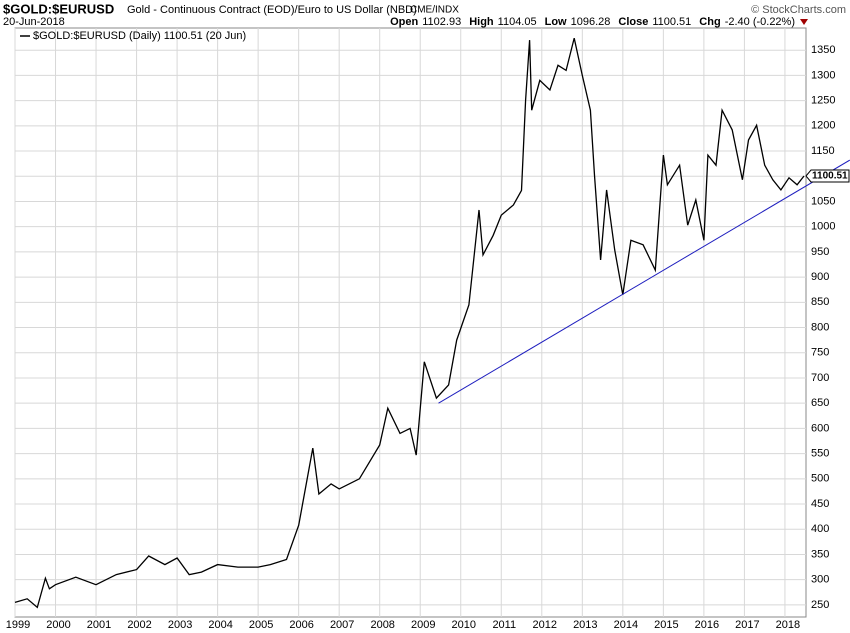 The image size is (850, 633). I want to click on x-tick-label: 2001, so click(99, 625).